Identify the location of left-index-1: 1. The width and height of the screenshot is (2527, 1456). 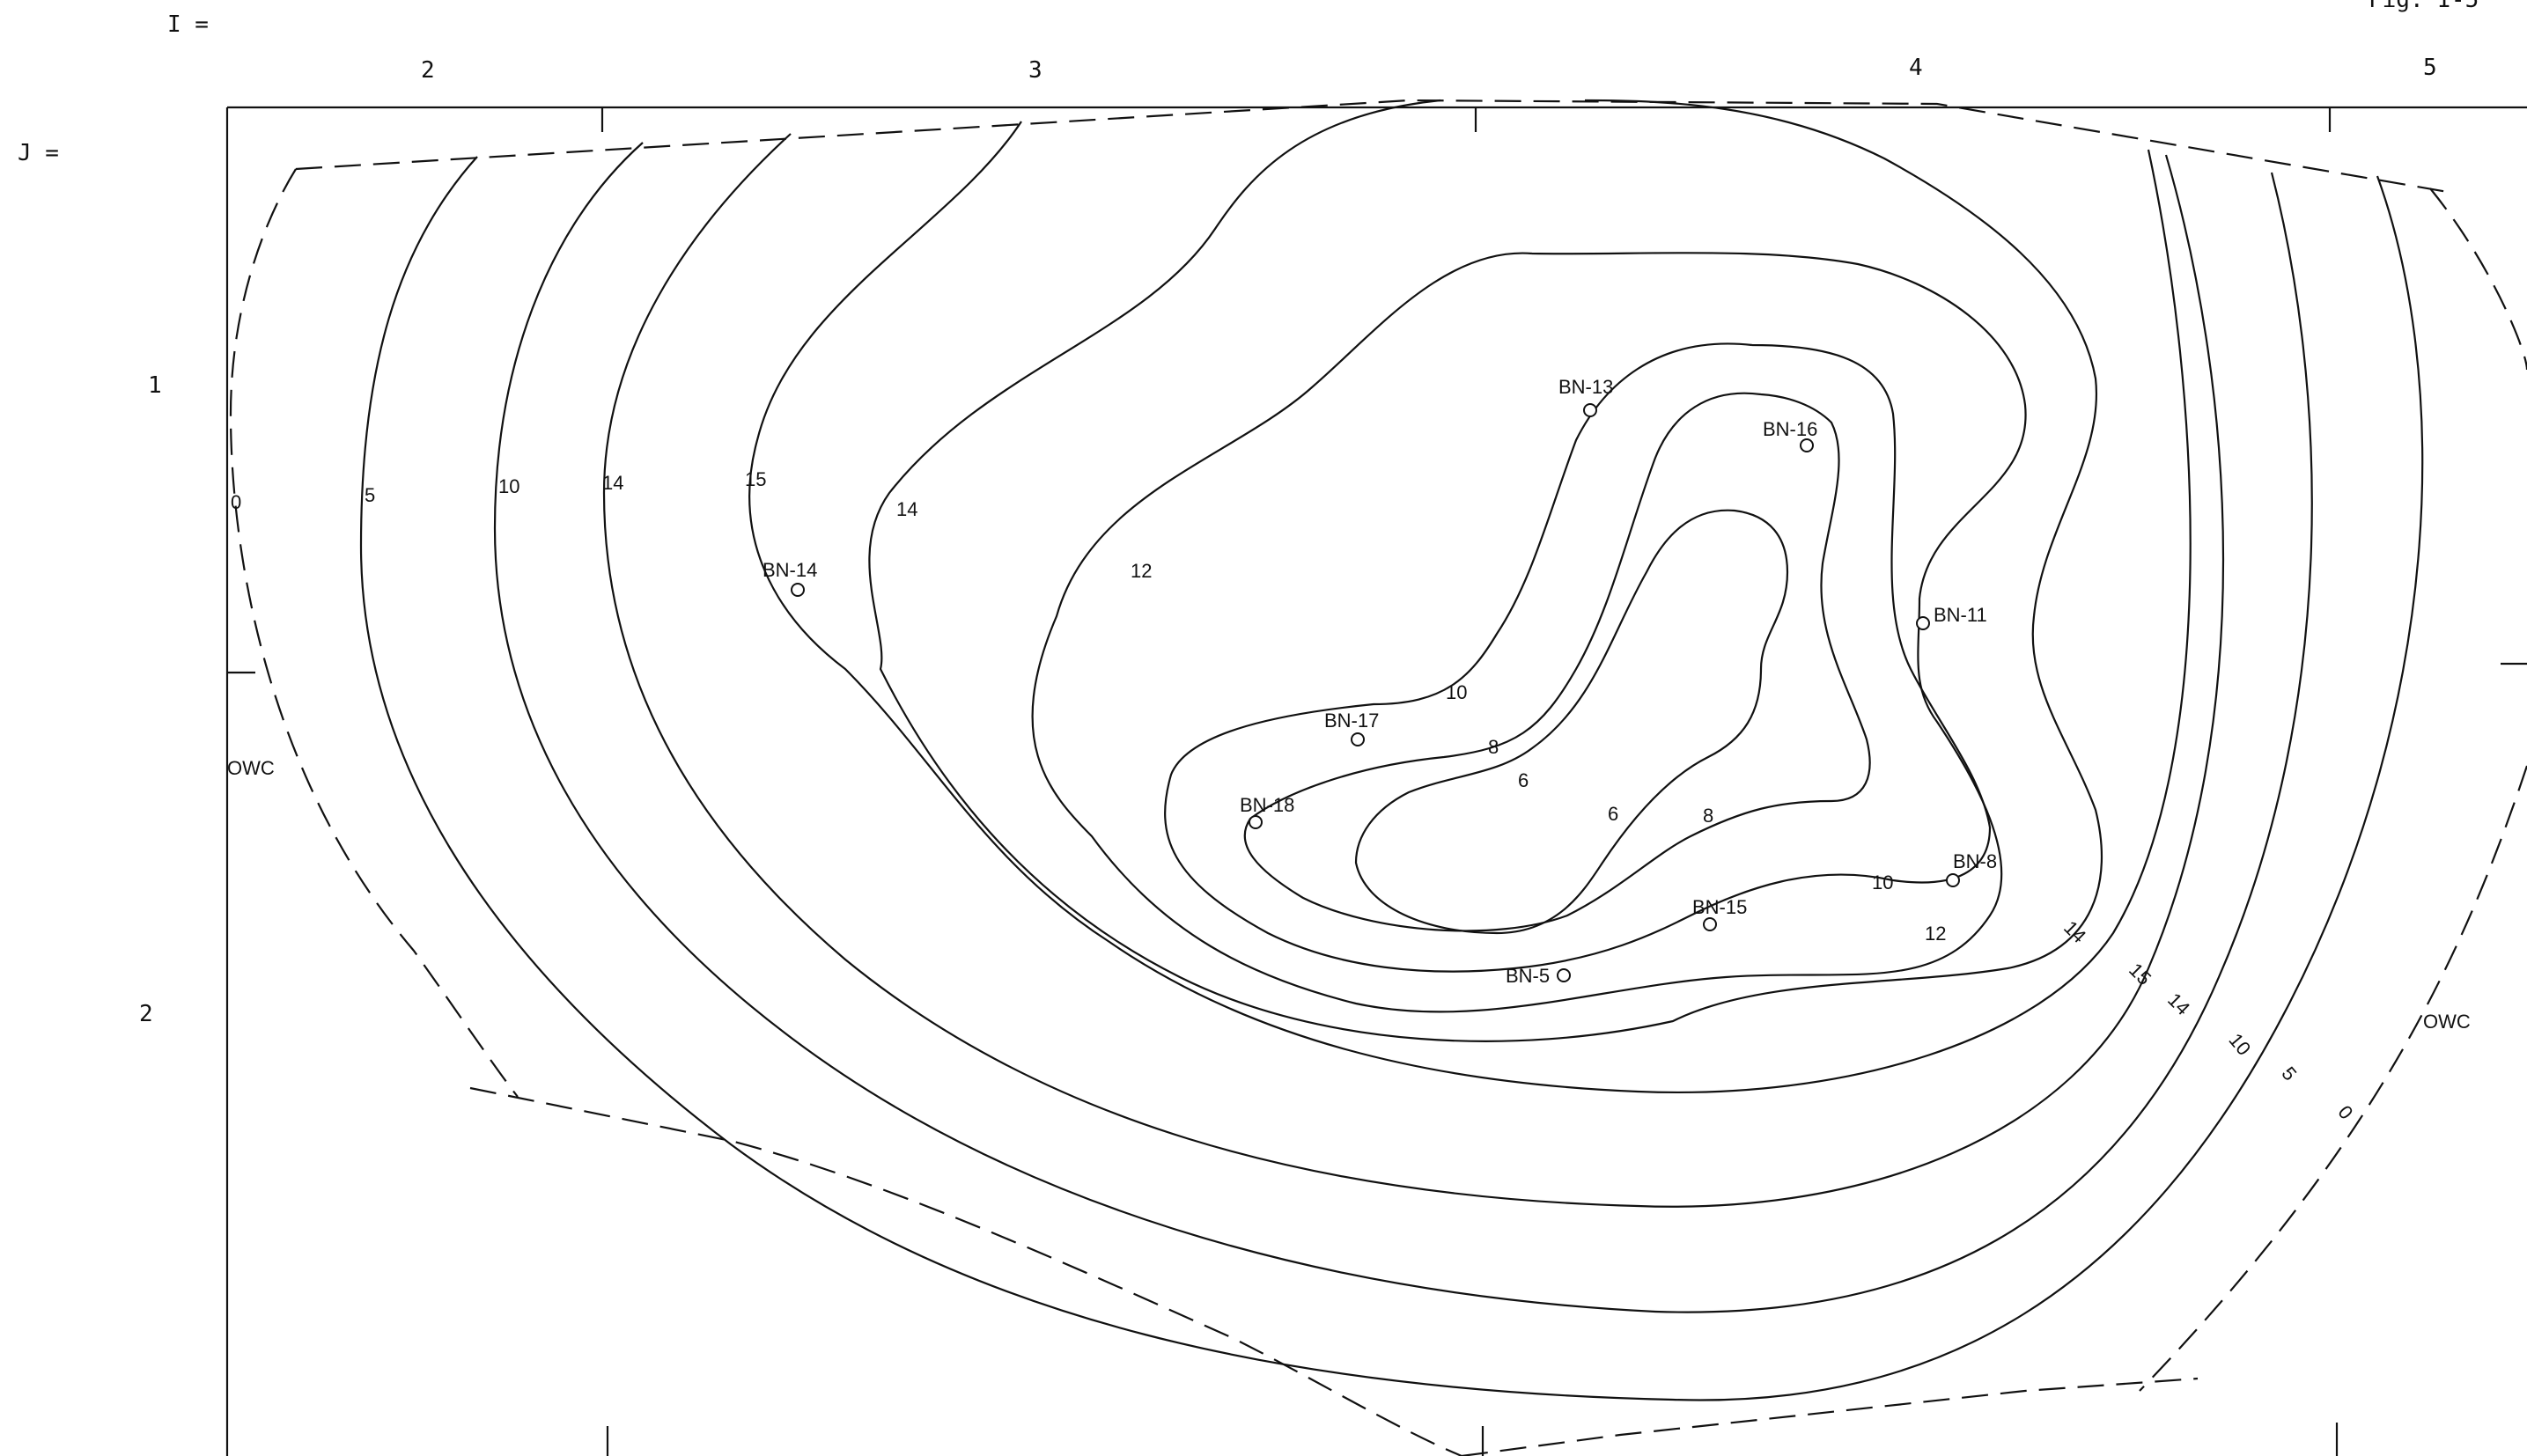
(155, 385).